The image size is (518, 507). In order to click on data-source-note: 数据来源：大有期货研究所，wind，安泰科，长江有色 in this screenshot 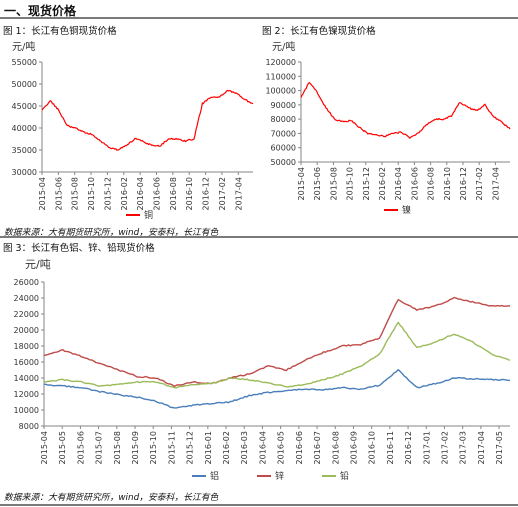, I will do `click(111, 233)`.